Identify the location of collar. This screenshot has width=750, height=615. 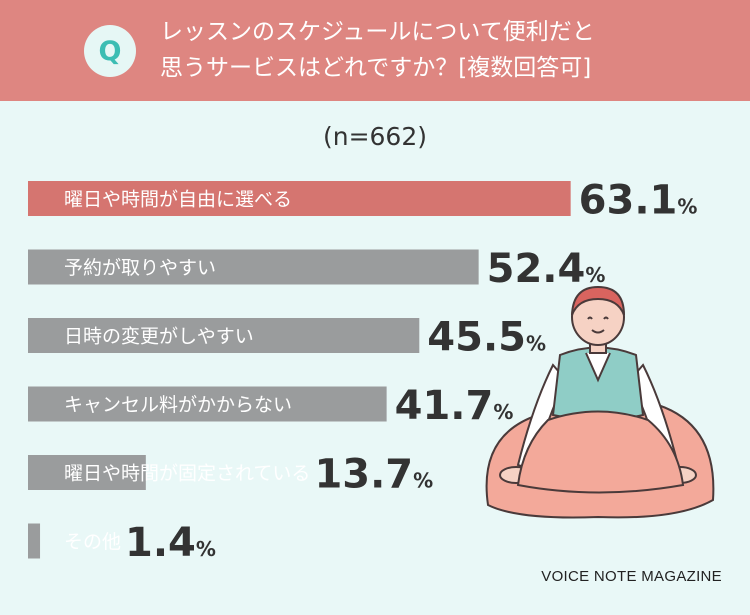
(598, 367).